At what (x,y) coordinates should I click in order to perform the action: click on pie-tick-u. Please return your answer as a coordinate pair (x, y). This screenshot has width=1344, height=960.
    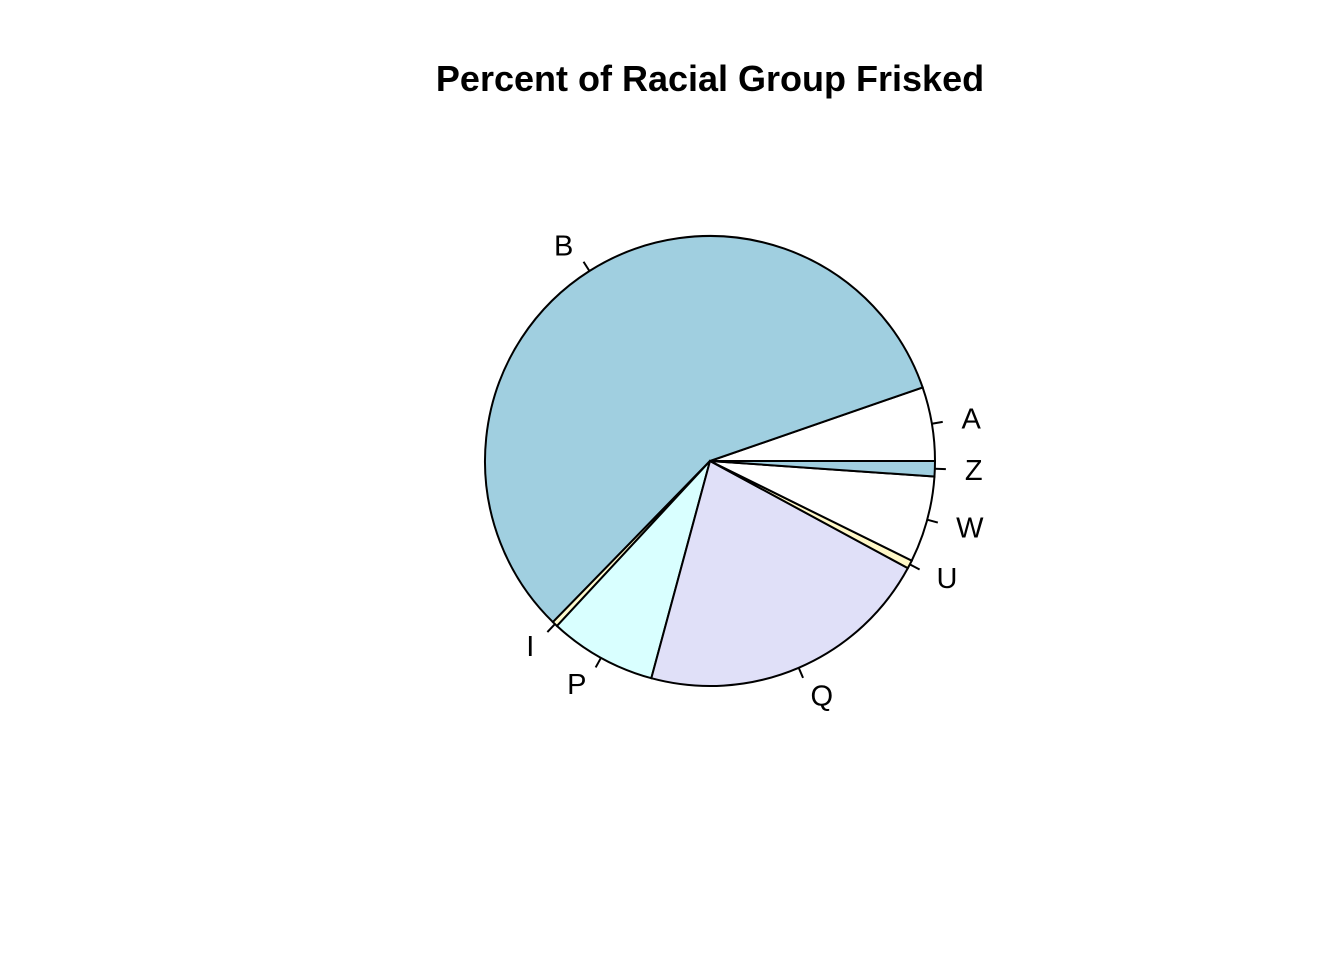
    Looking at the image, I should click on (915, 567).